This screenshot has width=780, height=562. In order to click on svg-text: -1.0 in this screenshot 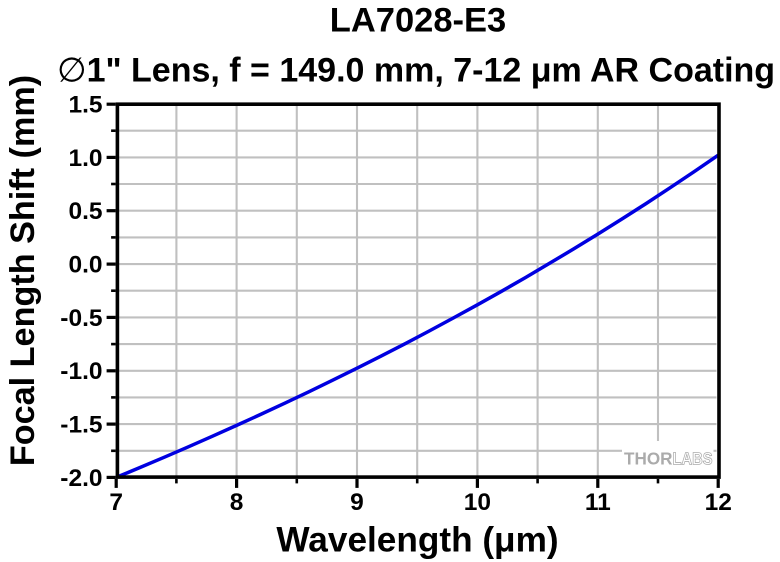, I will do `click(81, 371)`.